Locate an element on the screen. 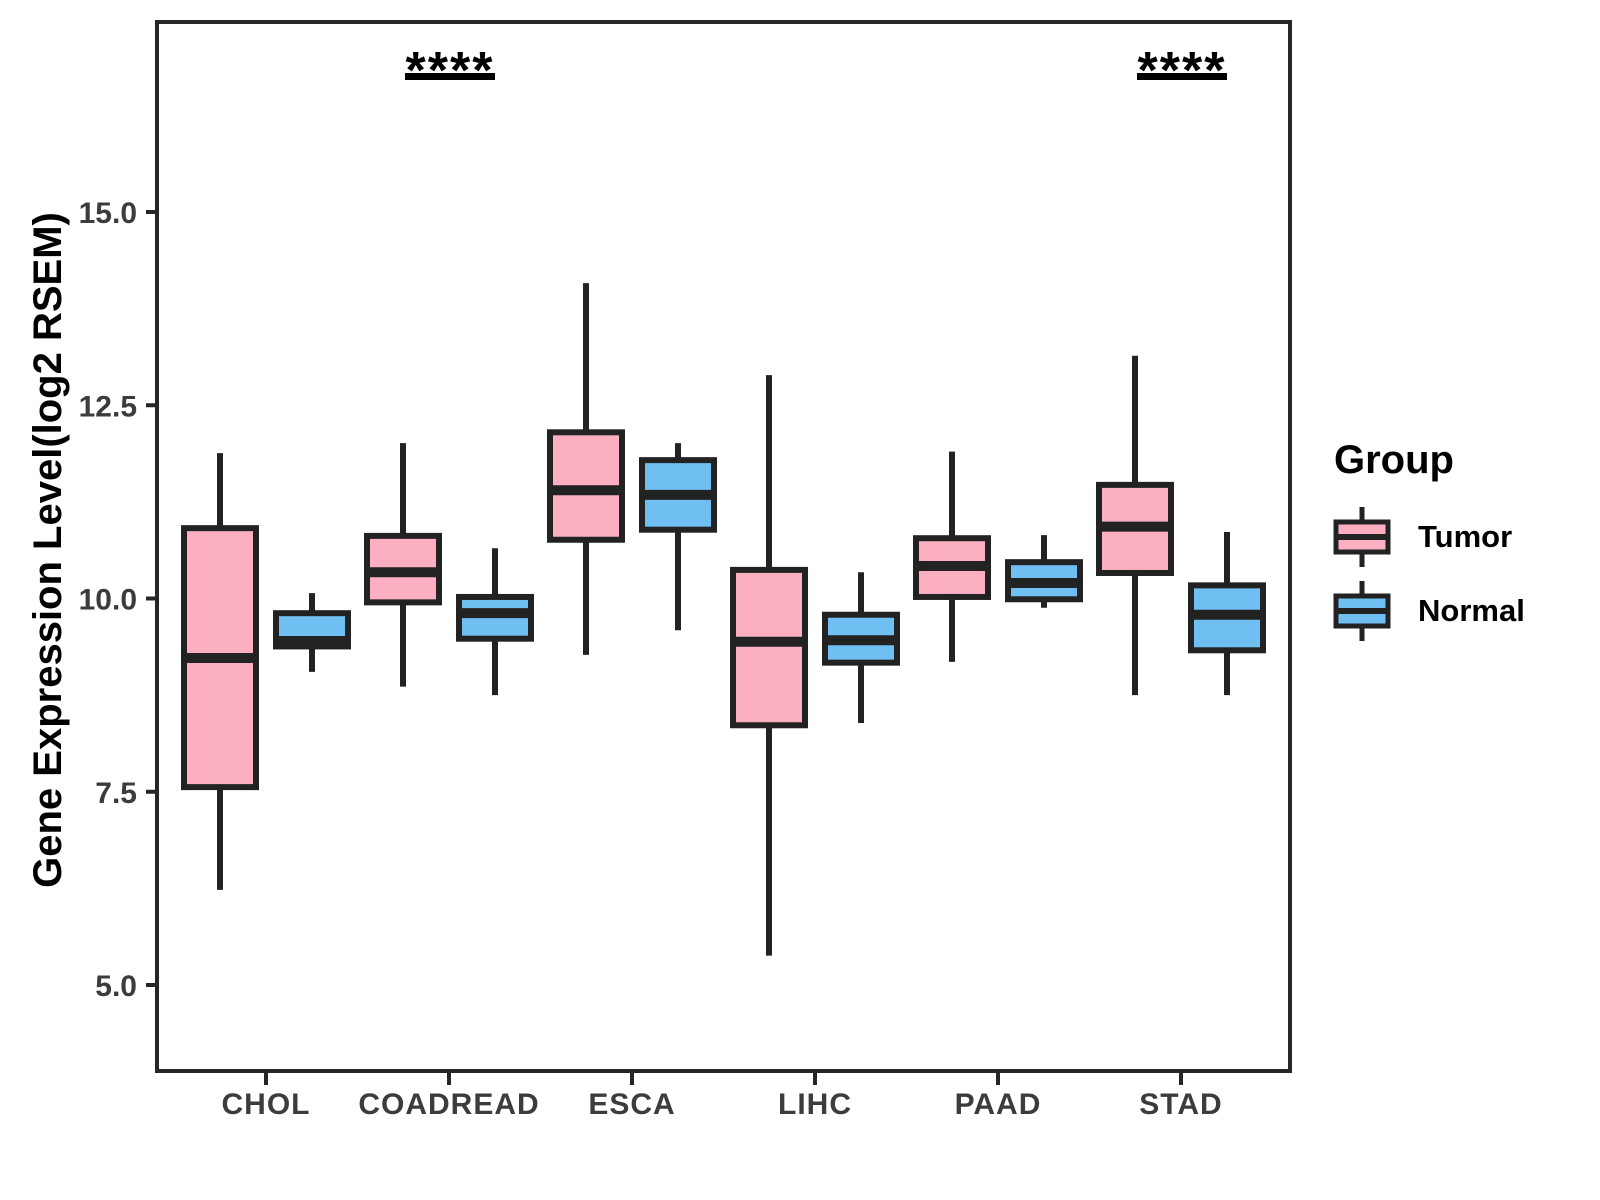 The image size is (1600, 1200). x-tick-label-LIHC: LIHC is located at coordinates (815, 1104).